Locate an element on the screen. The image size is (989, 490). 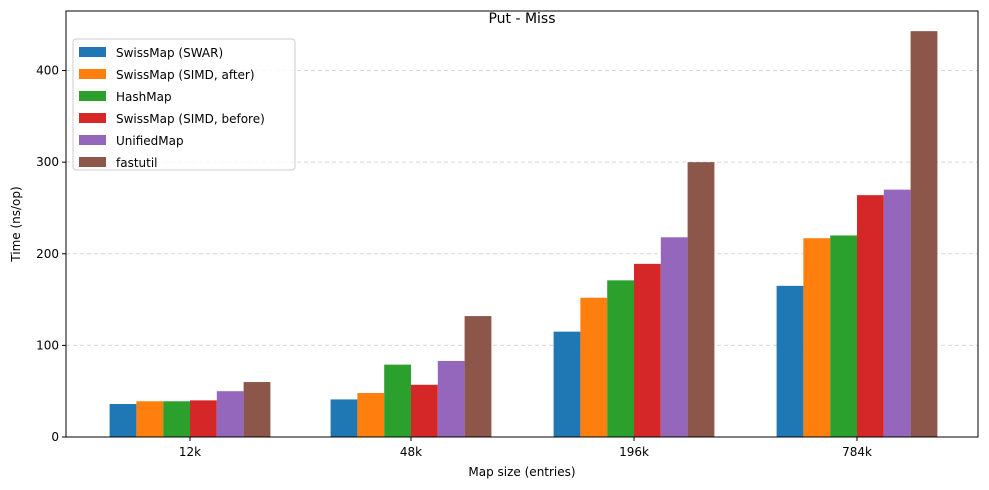
y-tick-label: 0 is located at coordinates (55, 437).